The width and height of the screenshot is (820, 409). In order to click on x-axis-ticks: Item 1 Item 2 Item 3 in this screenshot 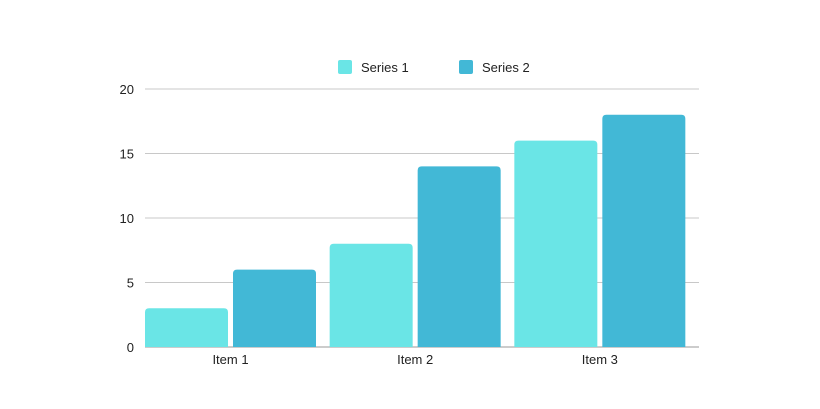, I will do `click(414, 359)`.